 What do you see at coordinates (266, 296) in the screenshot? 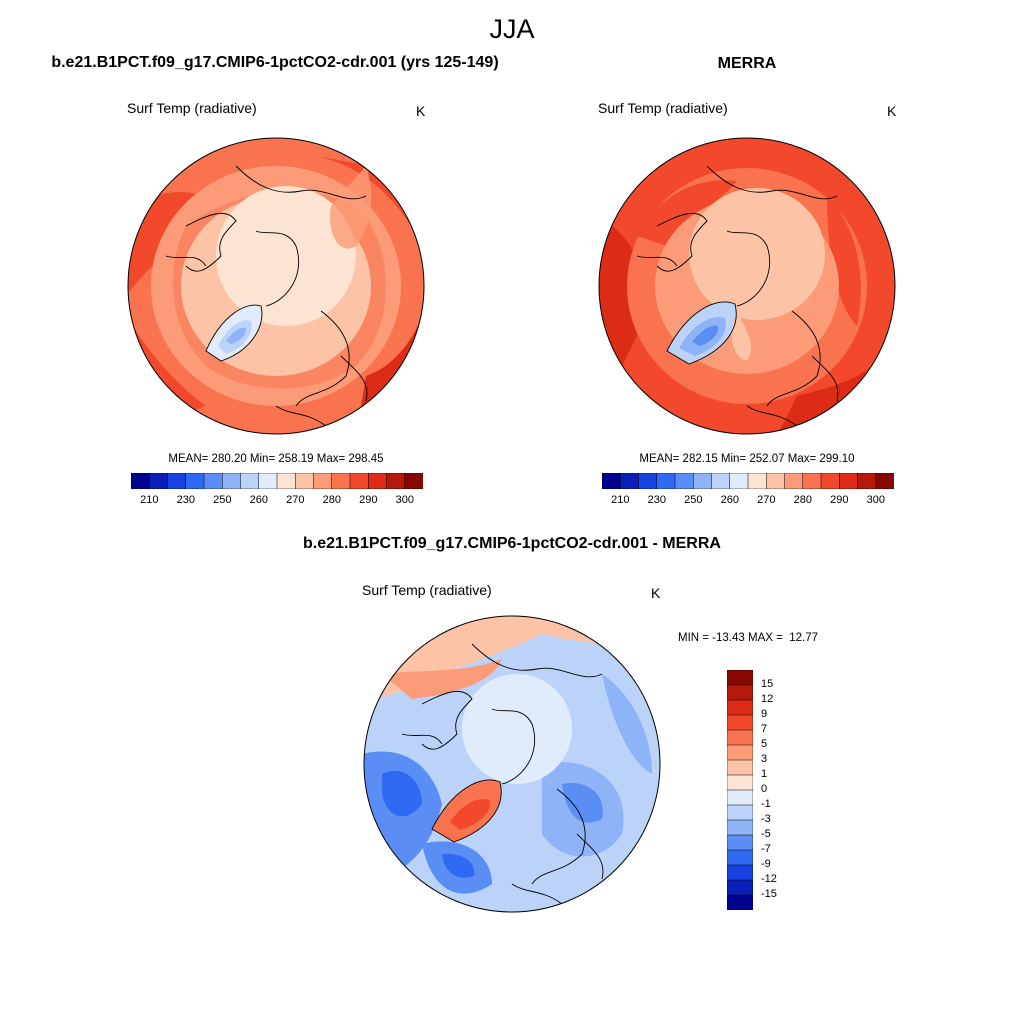
I see `panel1-coastlines` at bounding box center [266, 296].